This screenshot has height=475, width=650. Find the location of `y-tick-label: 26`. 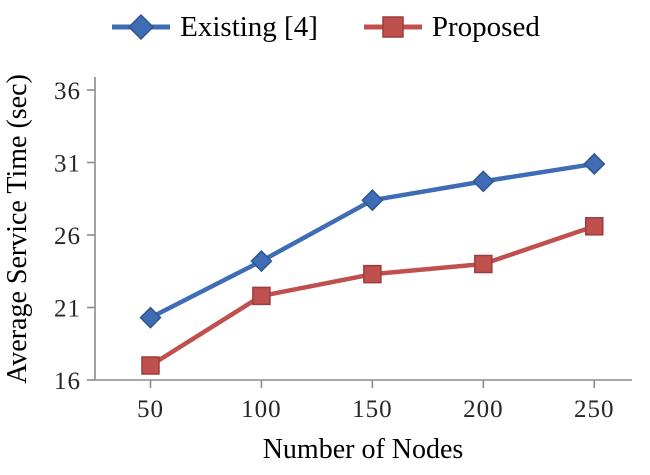

y-tick-label: 26 is located at coordinates (67, 236).